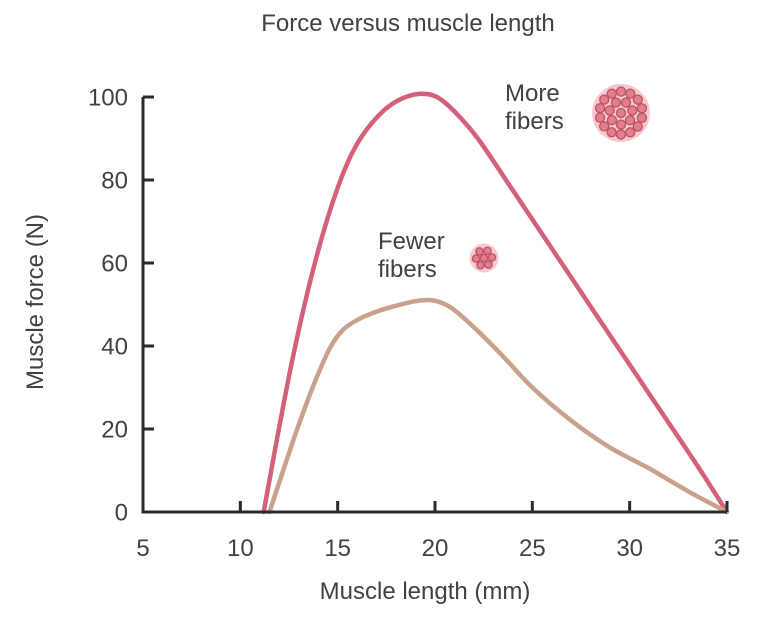  I want to click on y-tick-label: 0, so click(121, 513).